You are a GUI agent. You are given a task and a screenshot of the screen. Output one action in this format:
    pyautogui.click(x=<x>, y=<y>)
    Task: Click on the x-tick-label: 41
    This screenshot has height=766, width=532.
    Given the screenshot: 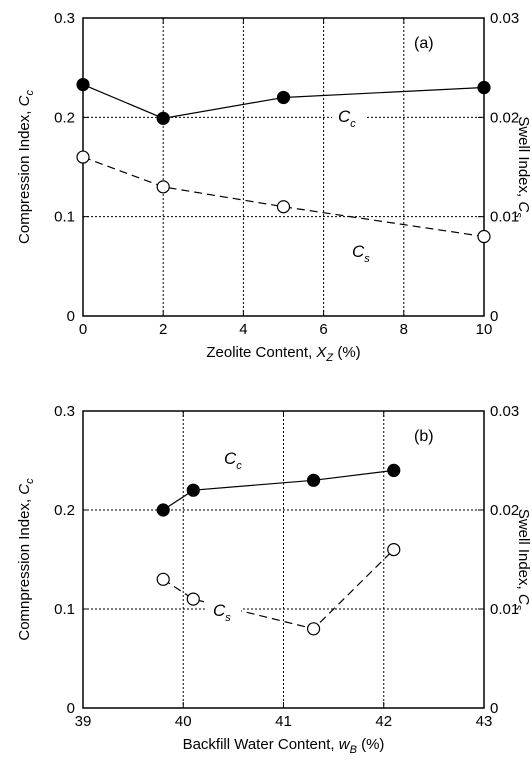 What is the action you would take?
    pyautogui.click(x=283, y=721)
    